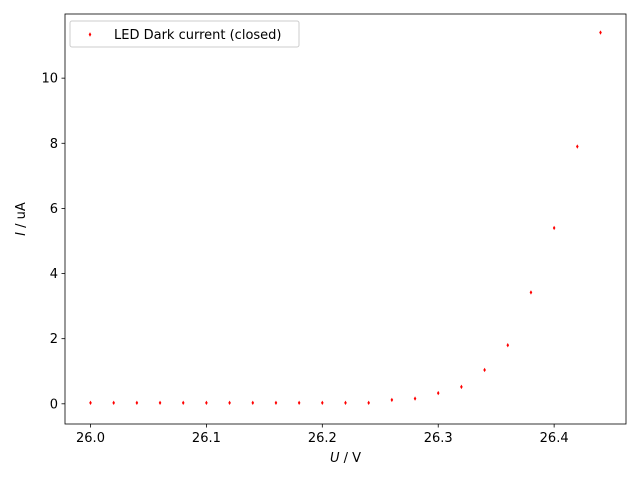  What do you see at coordinates (54, 404) in the screenshot?
I see `y-tick-label: 0` at bounding box center [54, 404].